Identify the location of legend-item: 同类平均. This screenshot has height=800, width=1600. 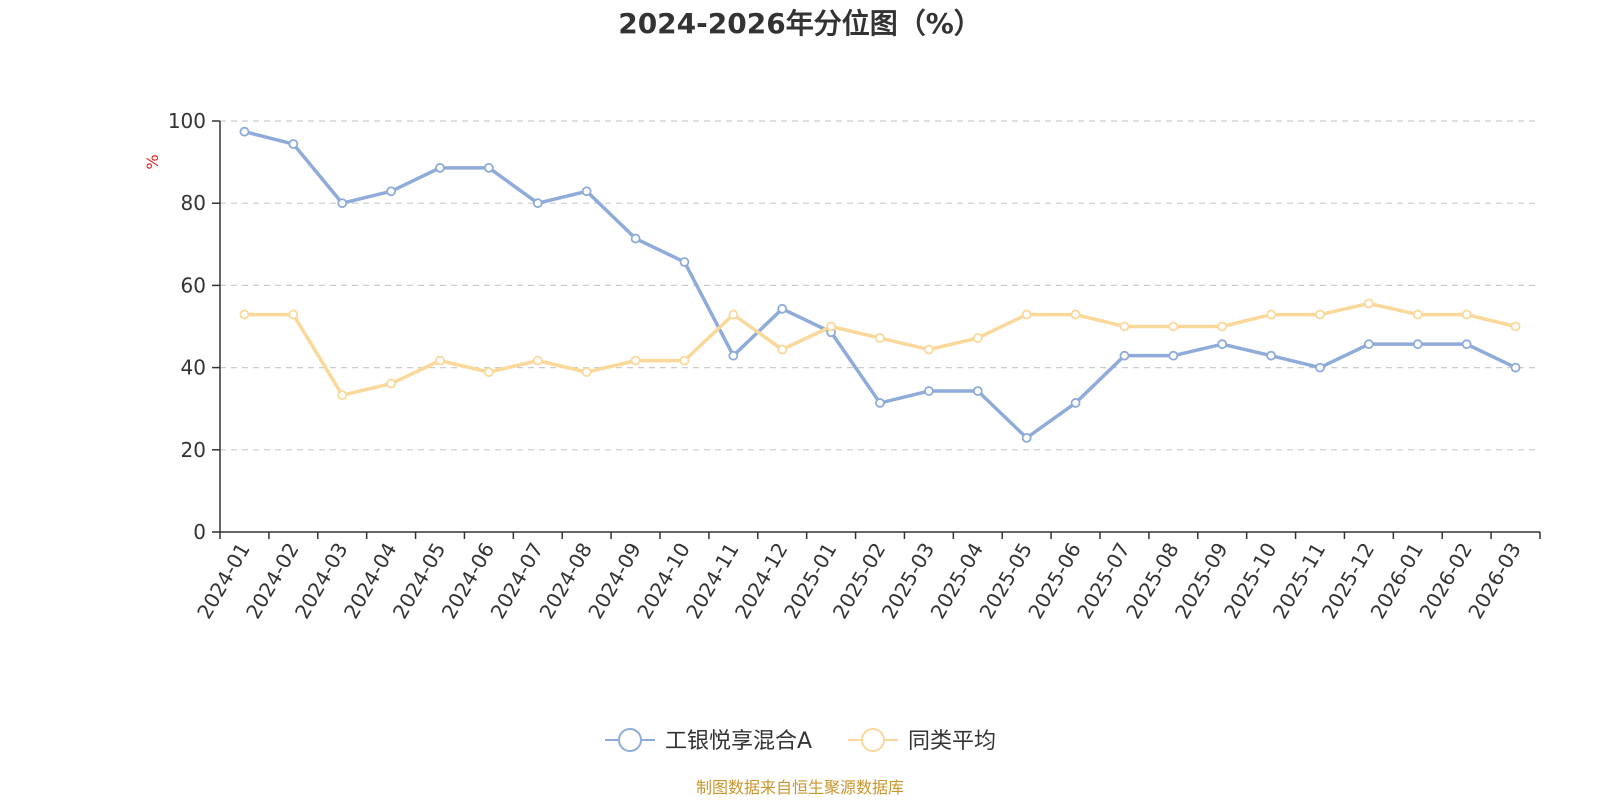
(922, 741).